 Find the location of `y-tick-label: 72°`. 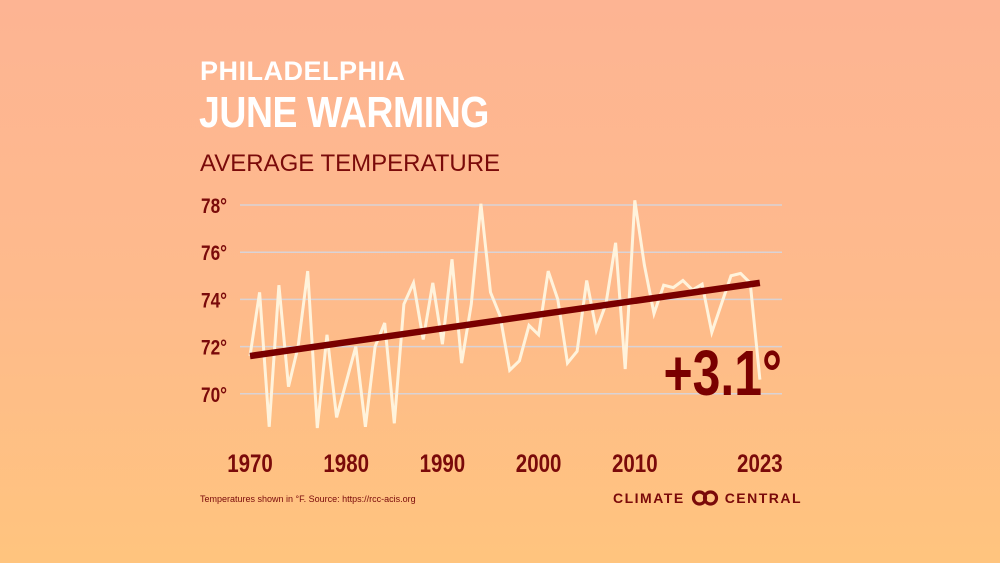

y-tick-label: 72° is located at coordinates (214, 348).